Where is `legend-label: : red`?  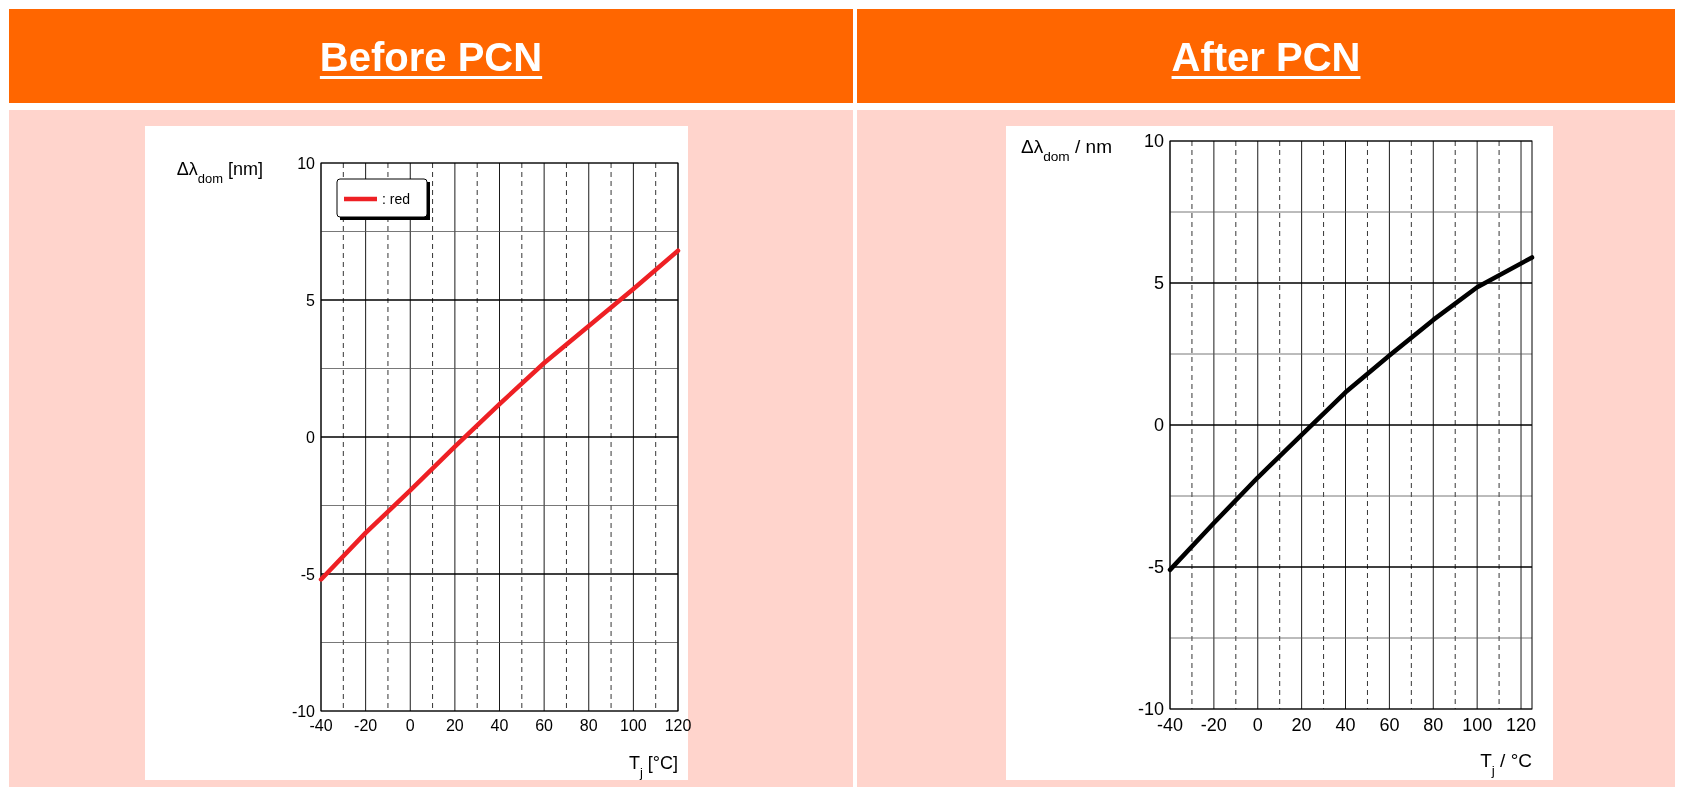 legend-label: : red is located at coordinates (396, 199).